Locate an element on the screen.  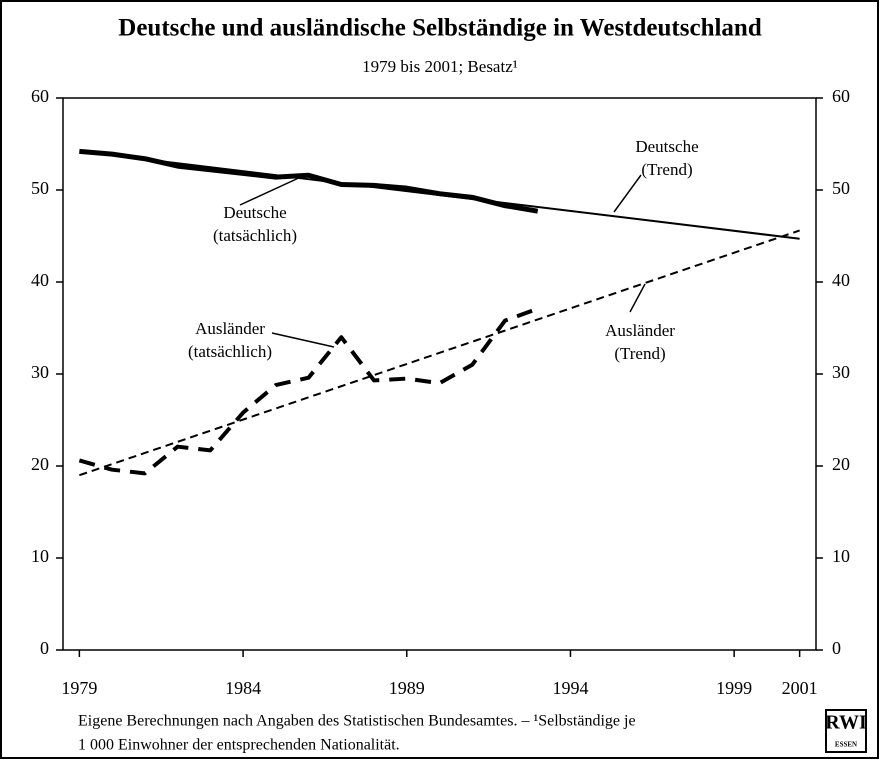
y2-tick-label: 10 is located at coordinates (841, 556).